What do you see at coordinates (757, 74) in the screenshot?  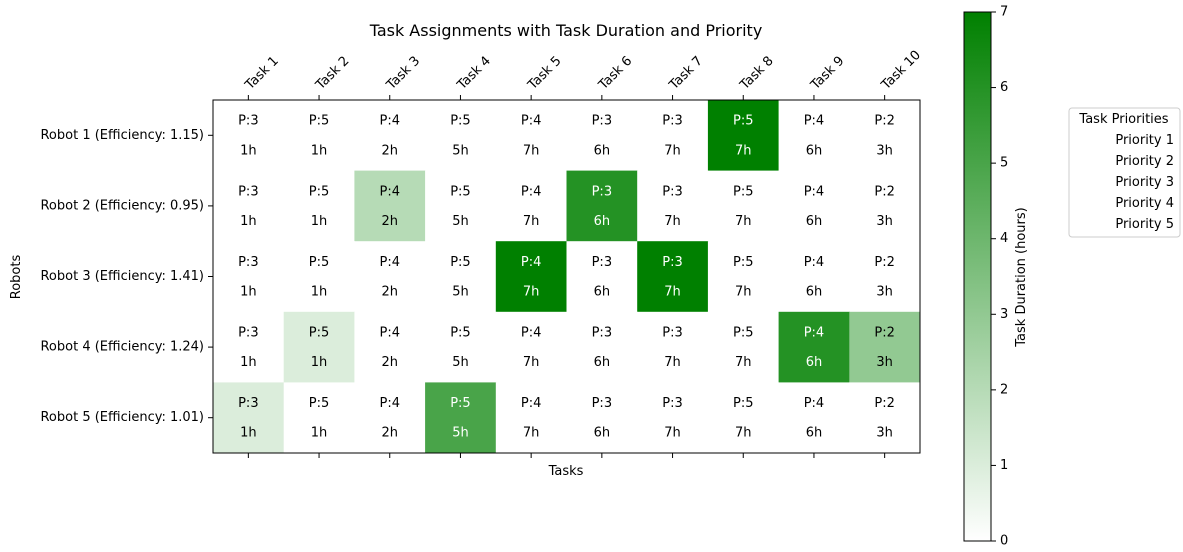 I see `x-tick-label: Task 8` at bounding box center [757, 74].